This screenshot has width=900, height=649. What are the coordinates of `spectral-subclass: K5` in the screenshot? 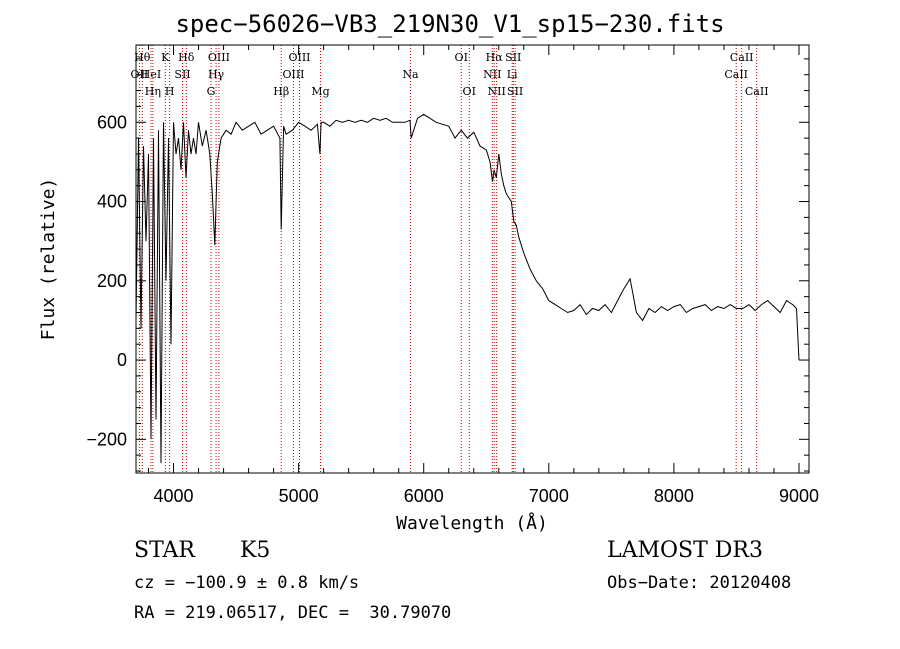 It's located at (255, 550).